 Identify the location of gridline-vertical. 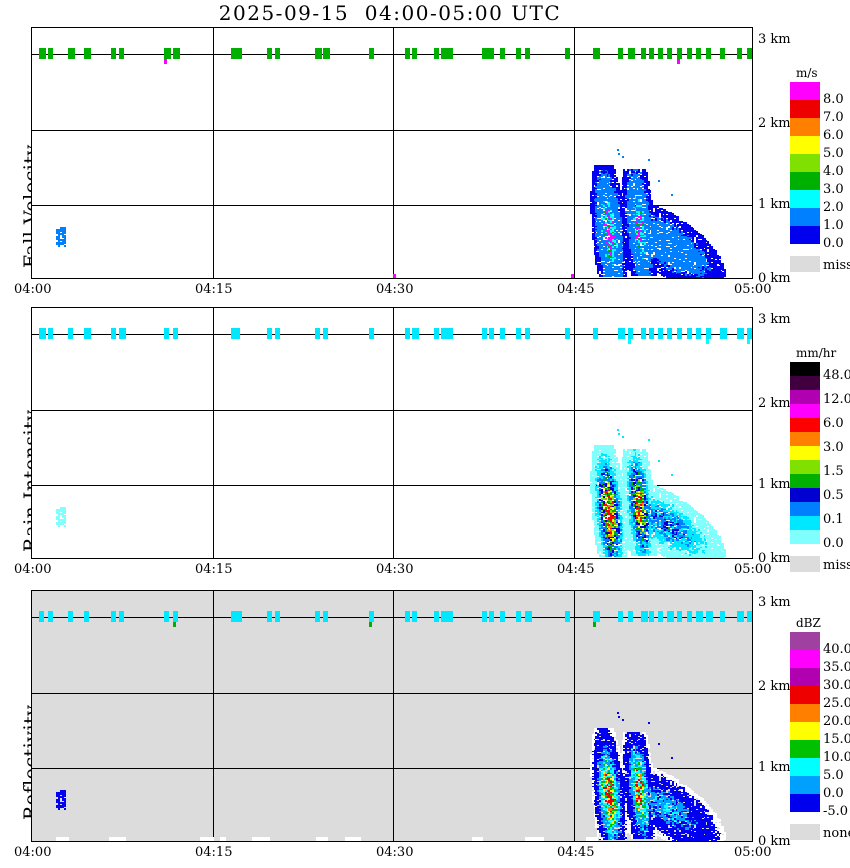
(574, 153).